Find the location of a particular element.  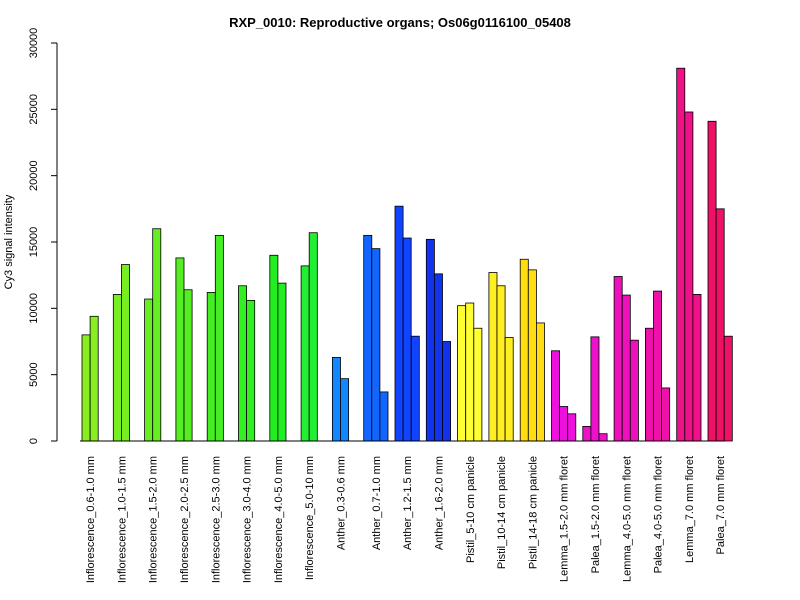

y-tick-label: 10000 is located at coordinates (34, 308).